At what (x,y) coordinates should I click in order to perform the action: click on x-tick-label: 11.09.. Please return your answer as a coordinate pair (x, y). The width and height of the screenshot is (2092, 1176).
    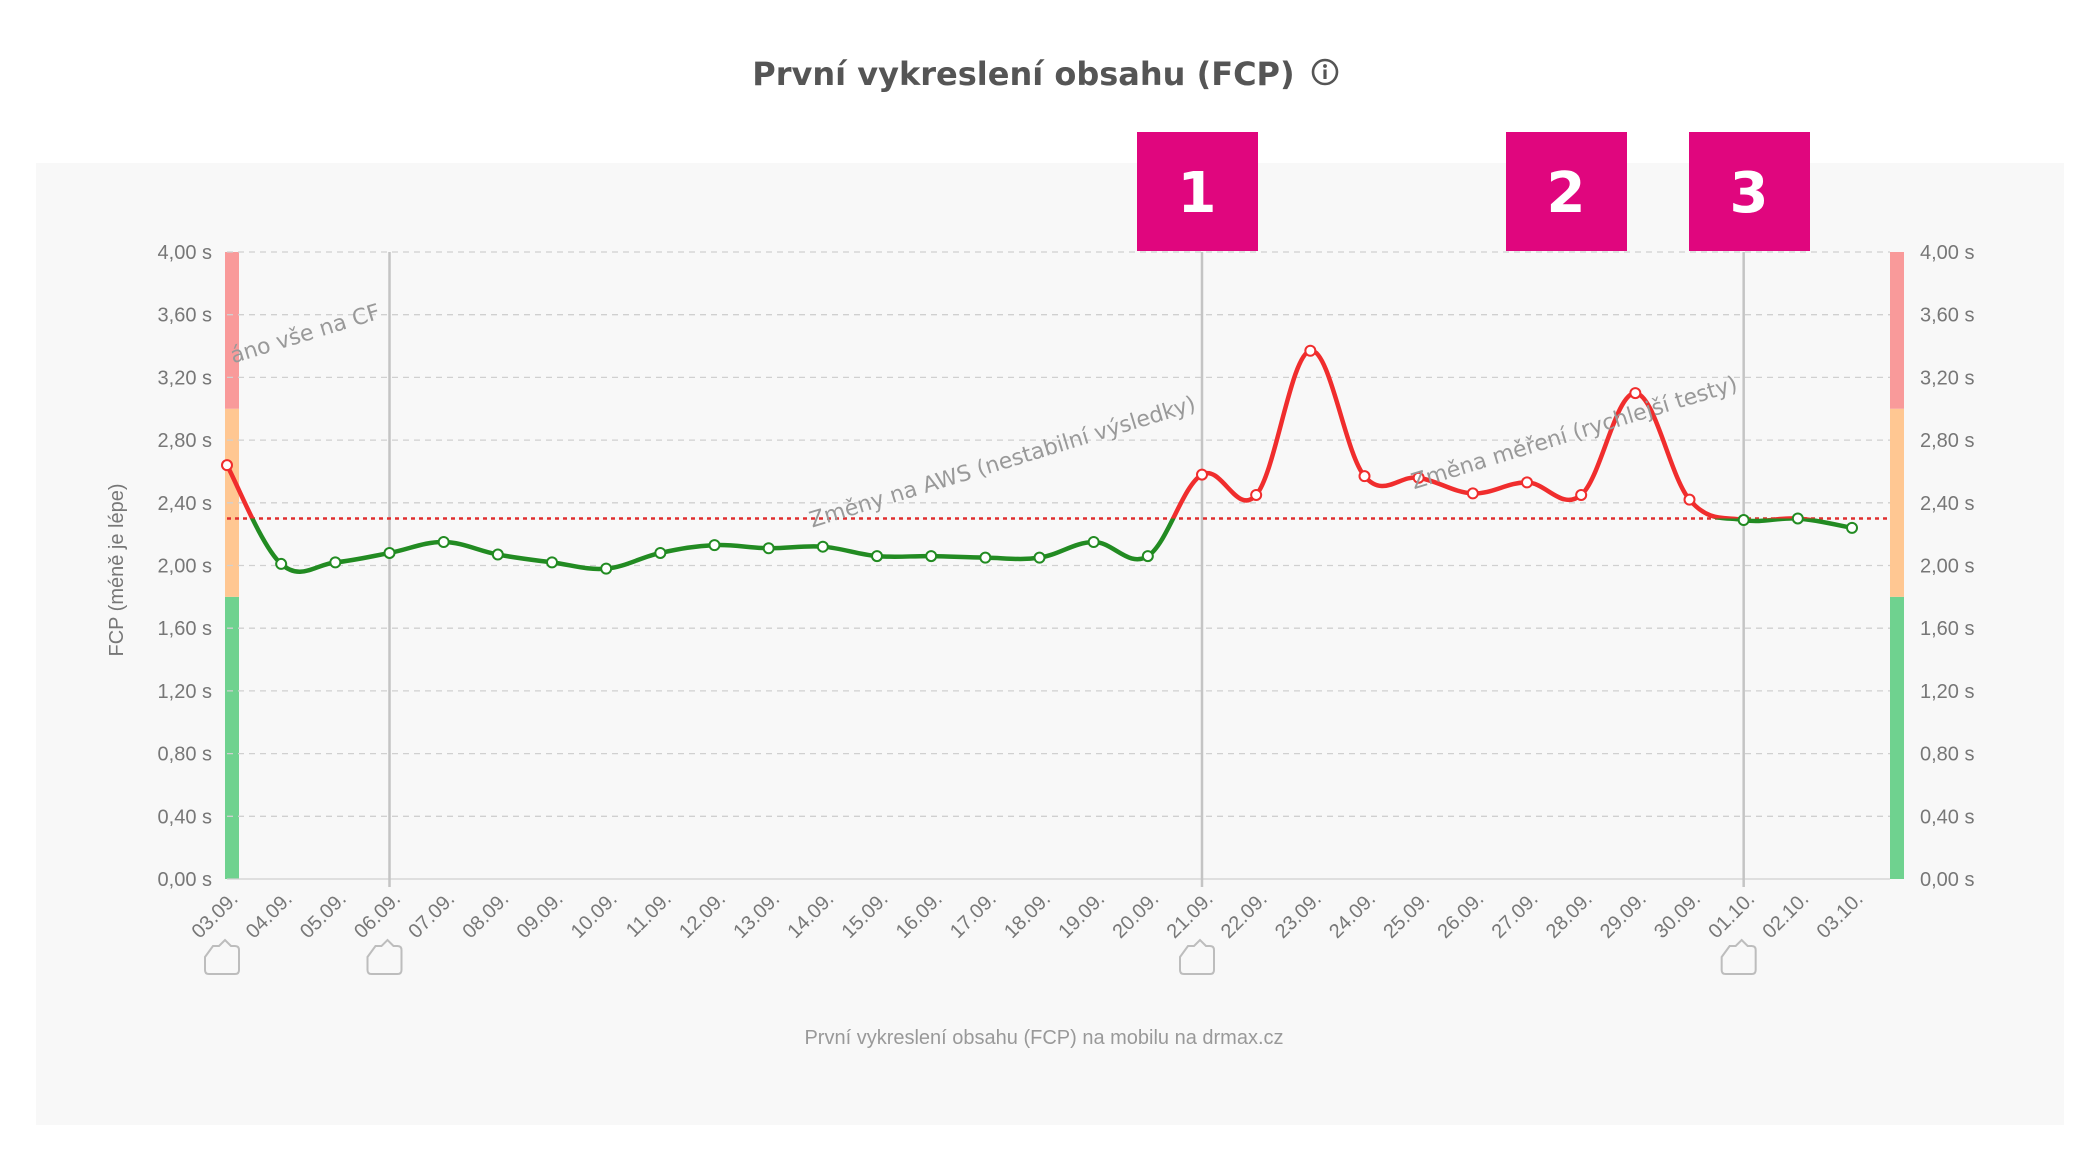
    Looking at the image, I should click on (649, 915).